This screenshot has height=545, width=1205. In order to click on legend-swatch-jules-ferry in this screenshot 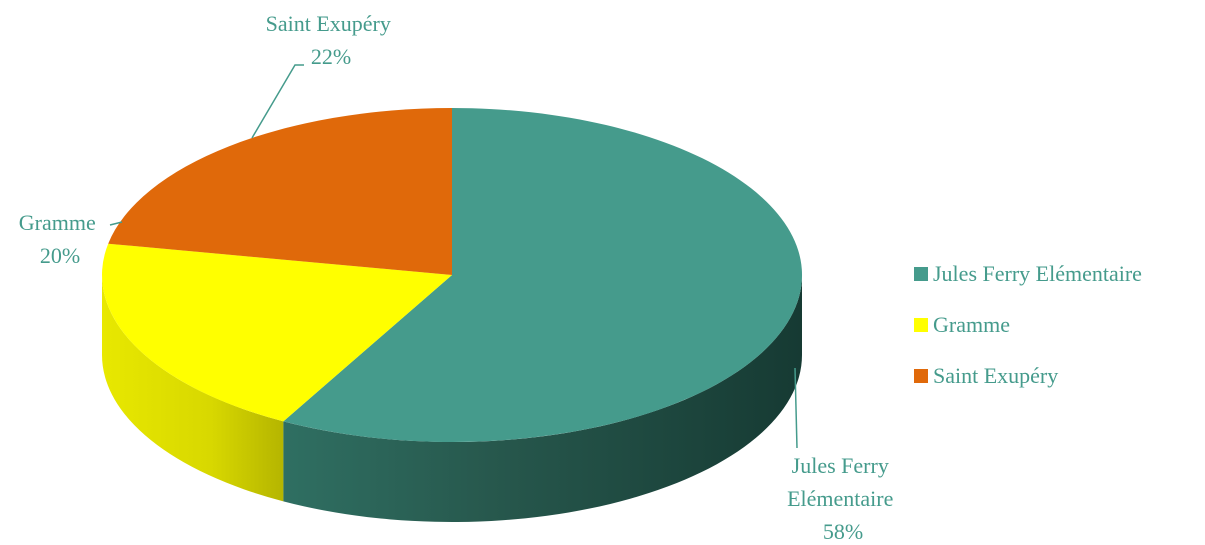, I will do `click(921, 274)`.